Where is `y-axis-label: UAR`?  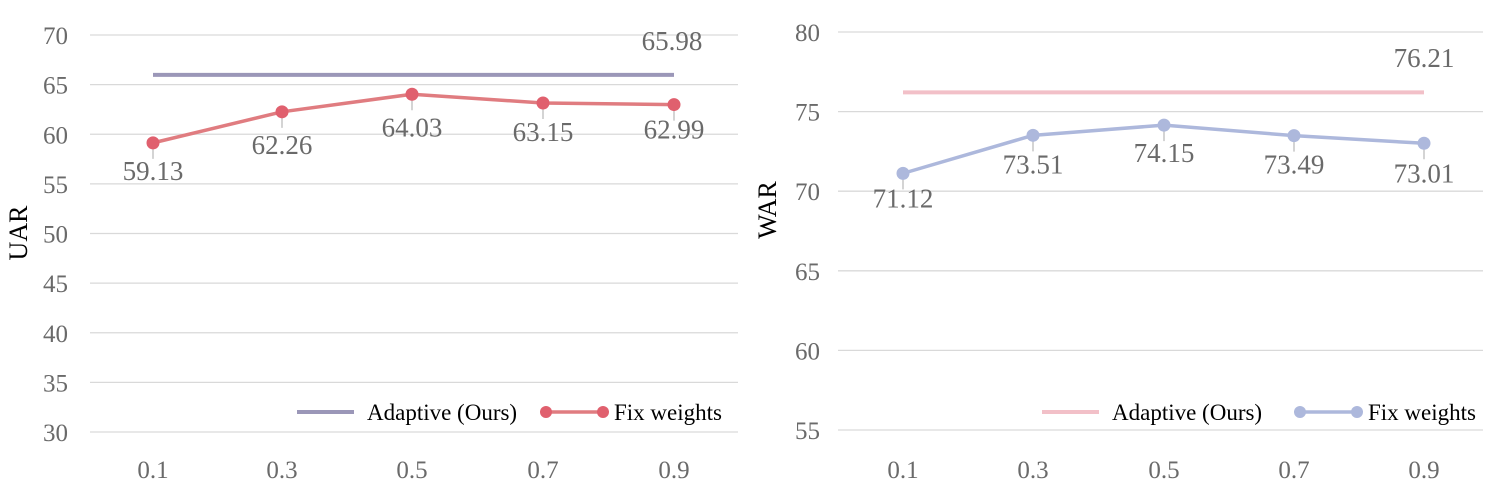
y-axis-label: UAR is located at coordinates (18, 233).